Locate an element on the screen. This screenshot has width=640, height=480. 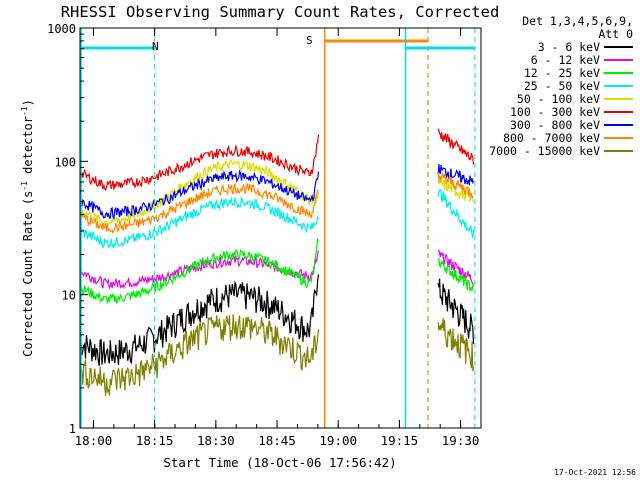
x-tick-label: 18:00 is located at coordinates (94, 440).